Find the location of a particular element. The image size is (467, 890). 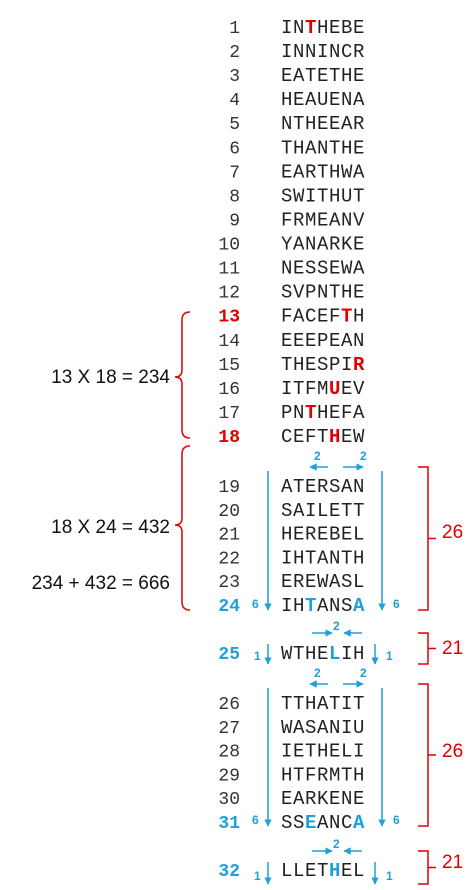

row-letters: TTHATIT is located at coordinates (323, 704).